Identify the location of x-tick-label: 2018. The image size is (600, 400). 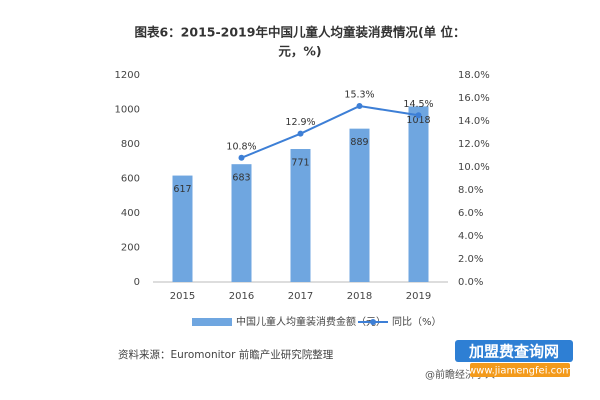
(359, 296).